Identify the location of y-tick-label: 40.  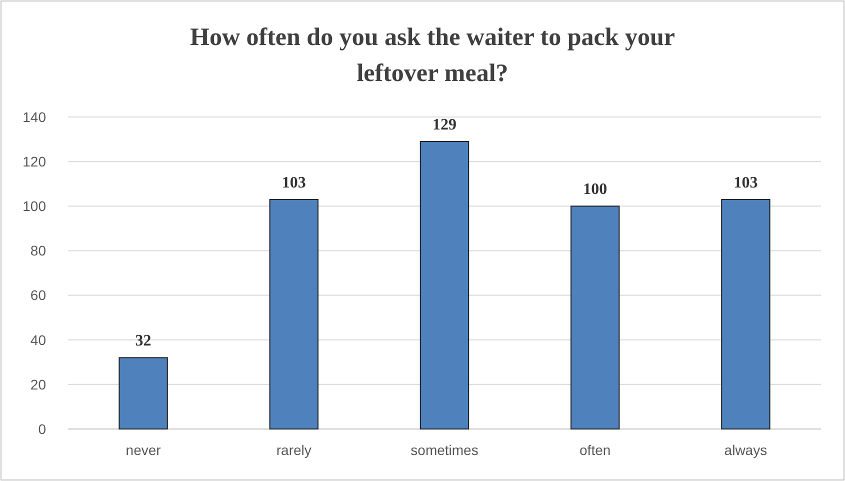
(38, 340).